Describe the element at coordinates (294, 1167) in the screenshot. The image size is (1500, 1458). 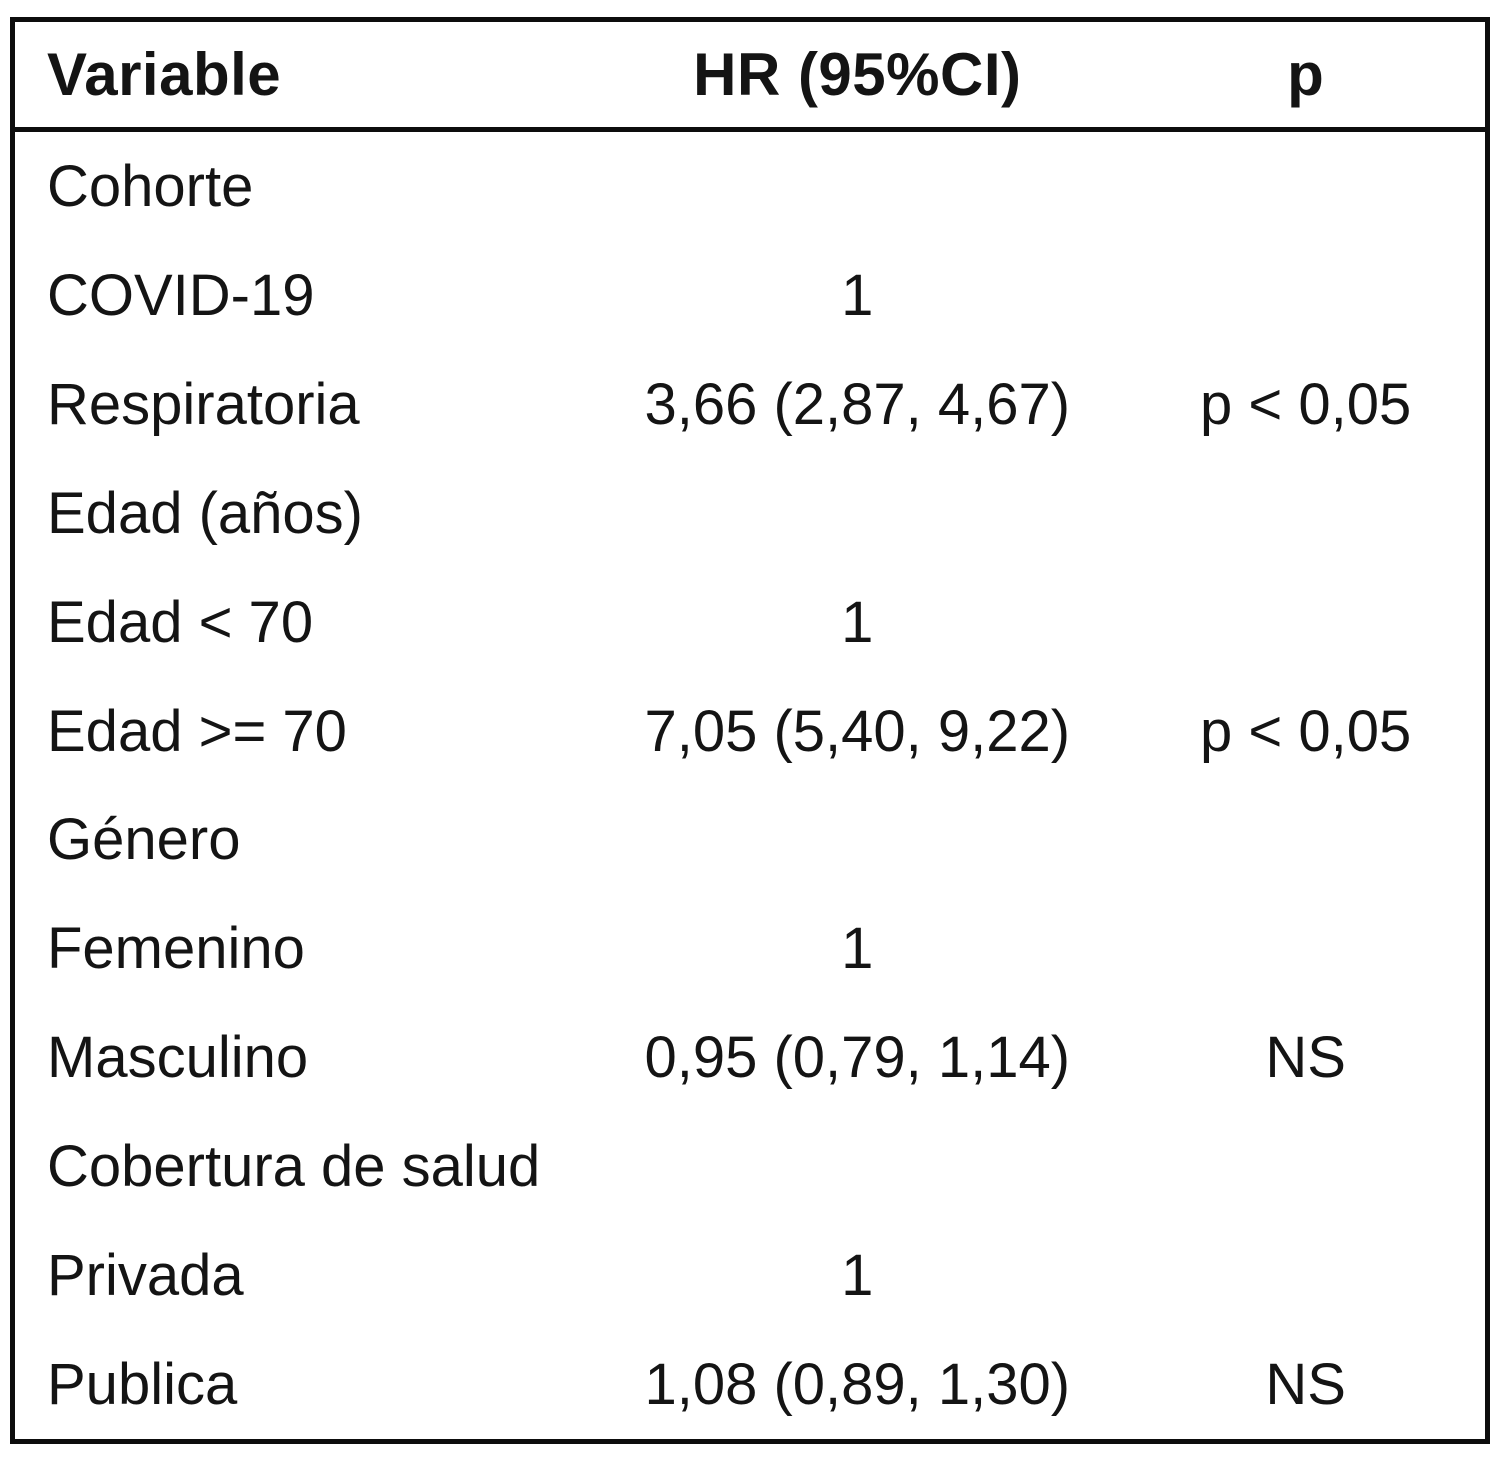
I see `cell-variable: Cobertura de salud` at that location.